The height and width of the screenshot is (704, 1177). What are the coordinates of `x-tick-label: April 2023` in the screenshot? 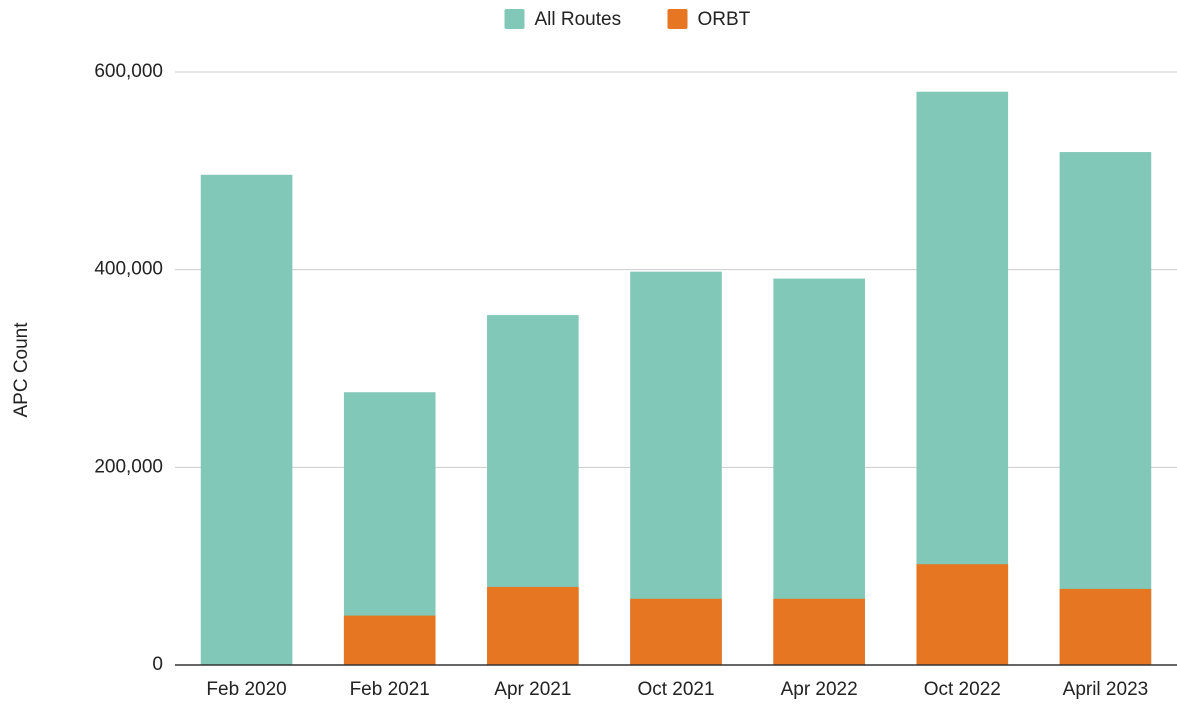 It's located at (1106, 689).